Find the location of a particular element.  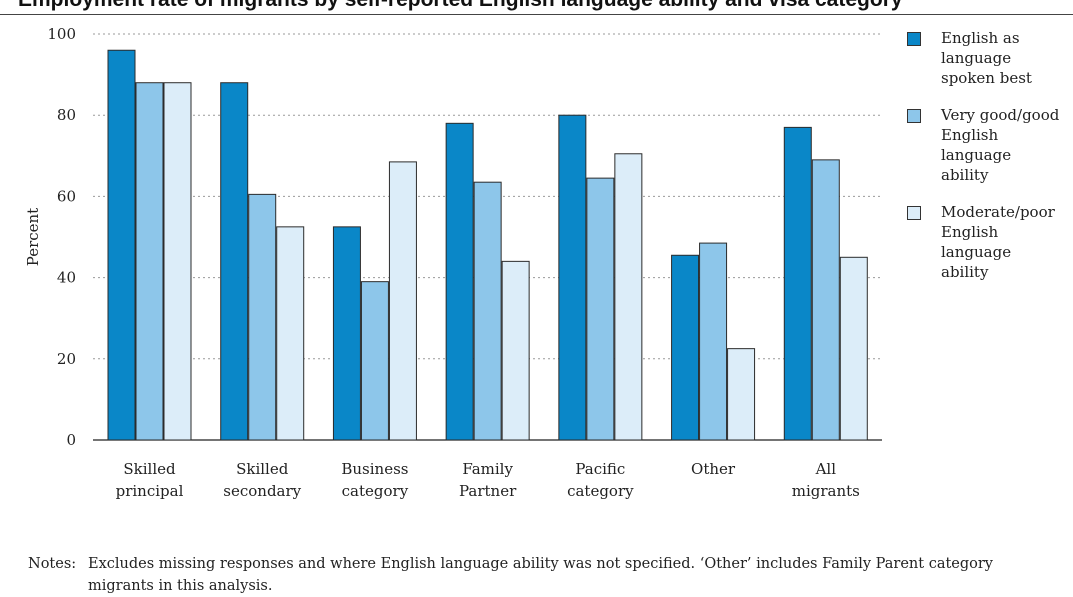

y-tick-label: 60 is located at coordinates (66, 196).